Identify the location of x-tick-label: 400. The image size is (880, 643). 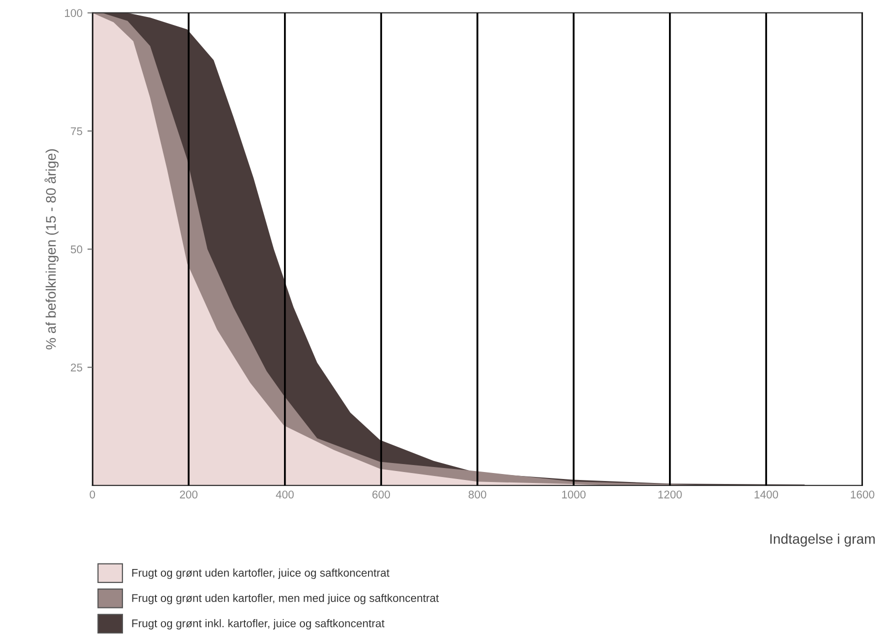
(285, 494).